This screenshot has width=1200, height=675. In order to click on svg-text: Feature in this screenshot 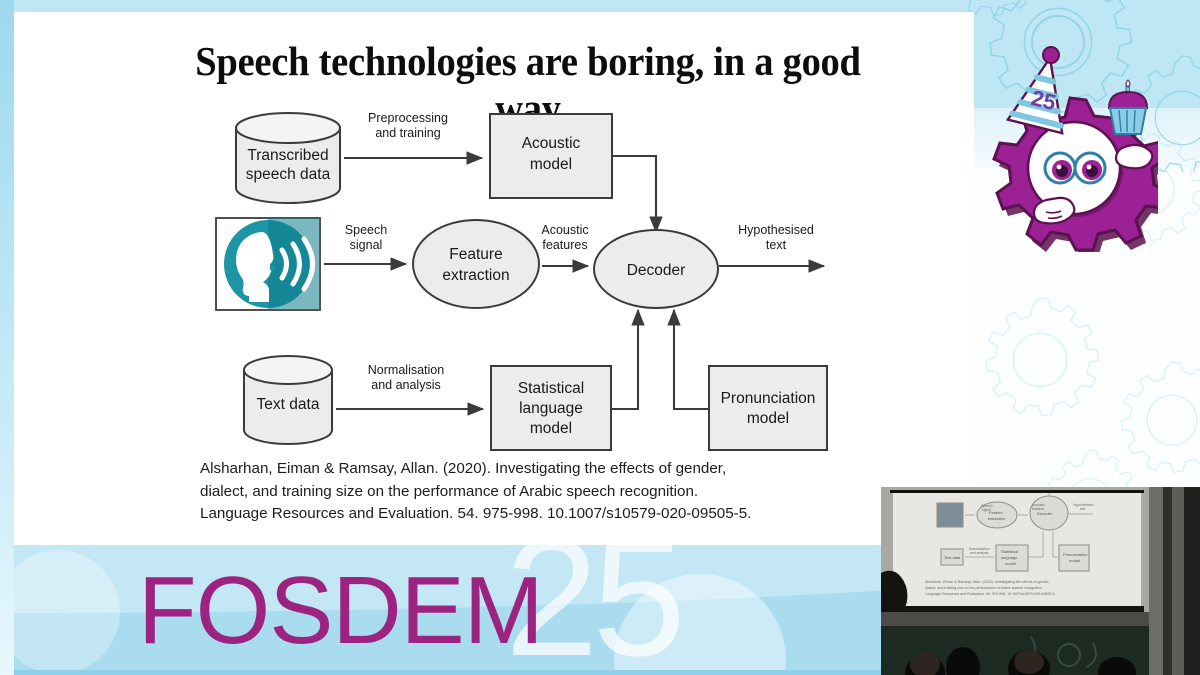, I will do `click(996, 512)`.